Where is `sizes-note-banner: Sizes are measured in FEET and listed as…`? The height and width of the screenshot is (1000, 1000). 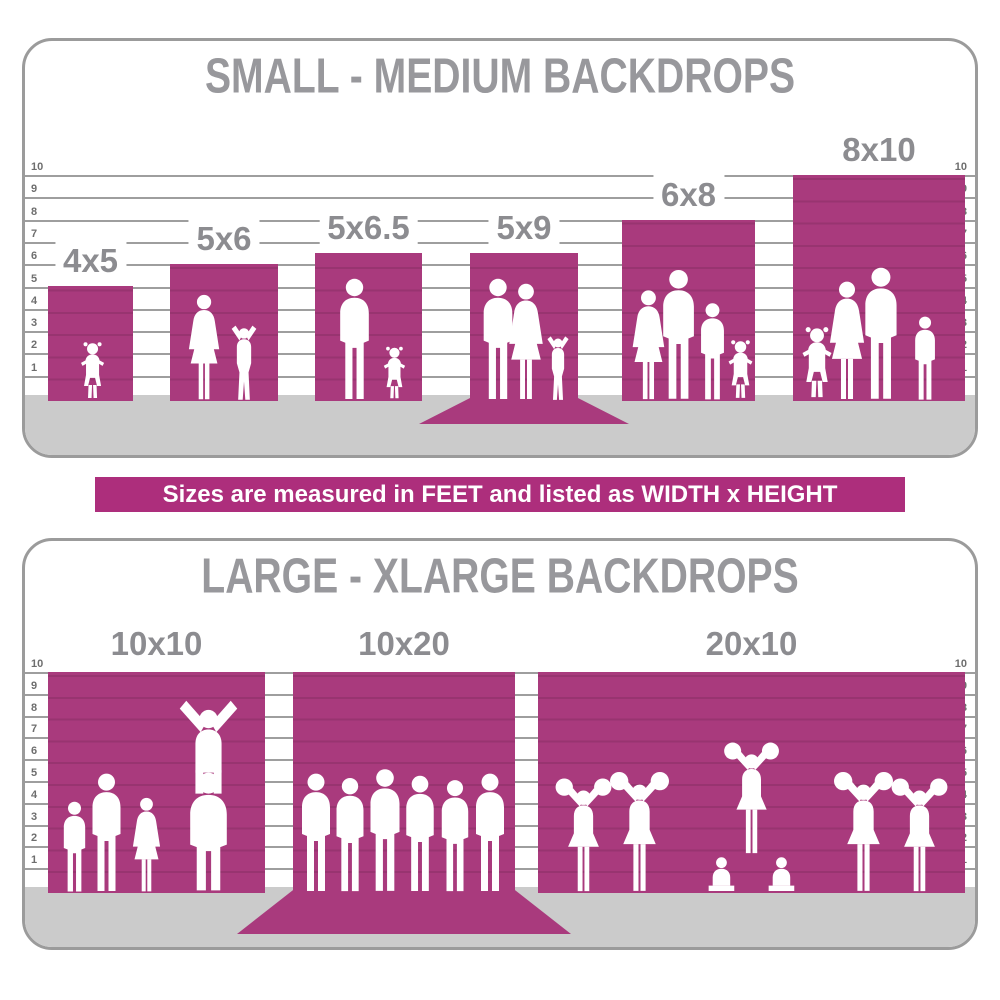 sizes-note-banner: Sizes are measured in FEET and listed as… is located at coordinates (500, 494).